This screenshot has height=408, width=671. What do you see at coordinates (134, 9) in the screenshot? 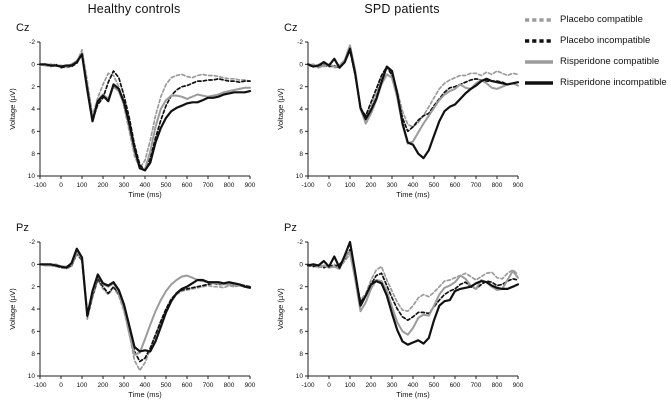
I see `column-title-healthy-controls: Healthy controls` at bounding box center [134, 9].